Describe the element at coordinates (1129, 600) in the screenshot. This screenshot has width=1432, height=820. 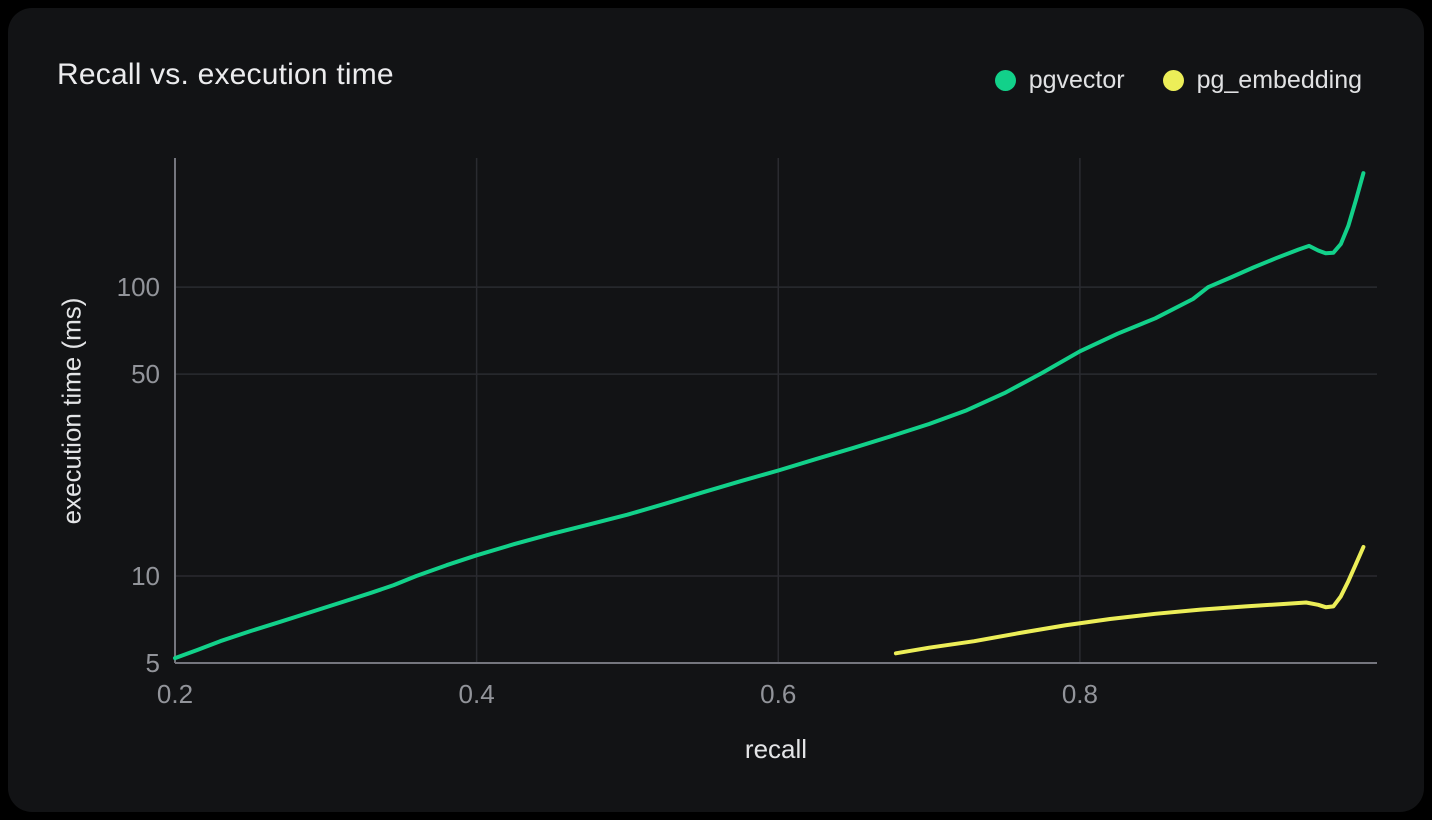
I see `series-line-pg_embedding` at that location.